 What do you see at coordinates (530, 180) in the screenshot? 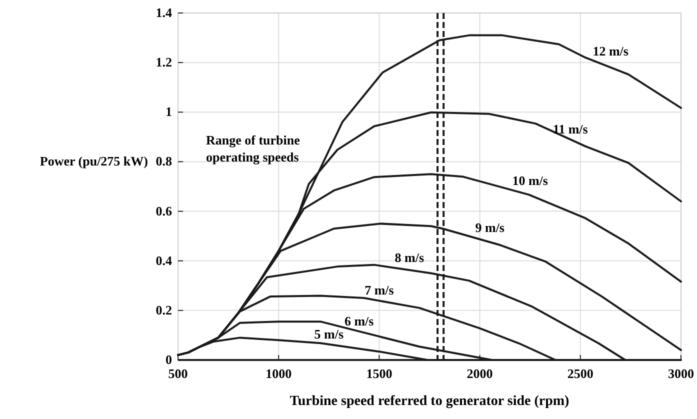
I see `series-label: 10 m/s` at bounding box center [530, 180].